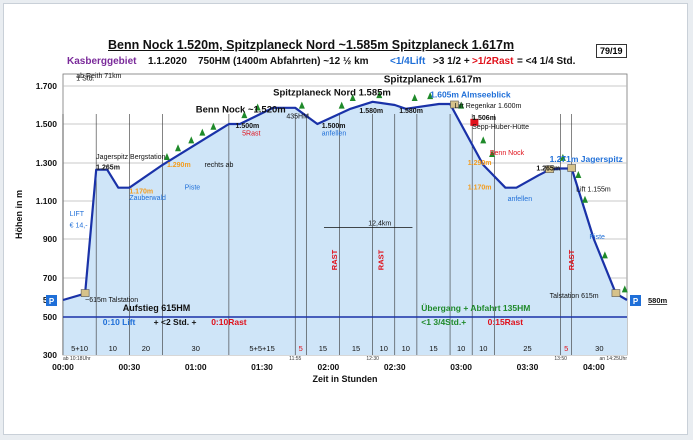  I want to click on x-tick-label: 04:00, so click(594, 367).